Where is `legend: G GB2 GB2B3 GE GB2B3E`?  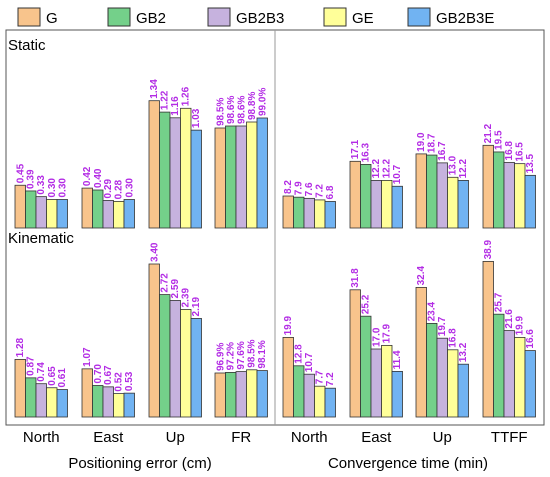
legend: G GB2 GB2B3 GE GB2B3E is located at coordinates (255, 17).